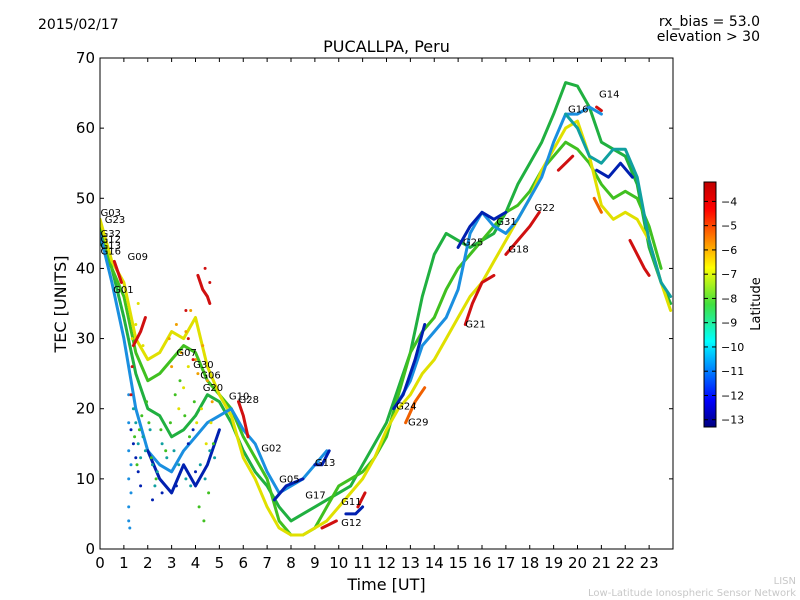 The height and width of the screenshot is (600, 800). Describe the element at coordinates (186, 353) in the screenshot. I see `satellite-label-8: G07` at that location.